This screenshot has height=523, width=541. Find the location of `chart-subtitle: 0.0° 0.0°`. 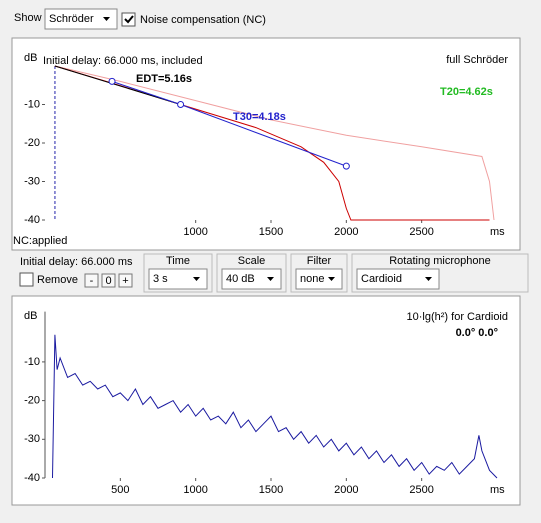

chart-subtitle: 0.0° 0.0° is located at coordinates (477, 333).